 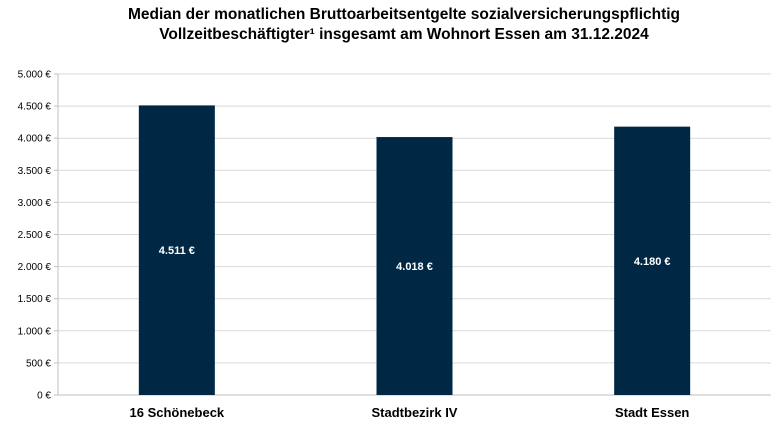 What do you see at coordinates (35, 267) in the screenshot?
I see `y-tick-label: 2.000 €` at bounding box center [35, 267].